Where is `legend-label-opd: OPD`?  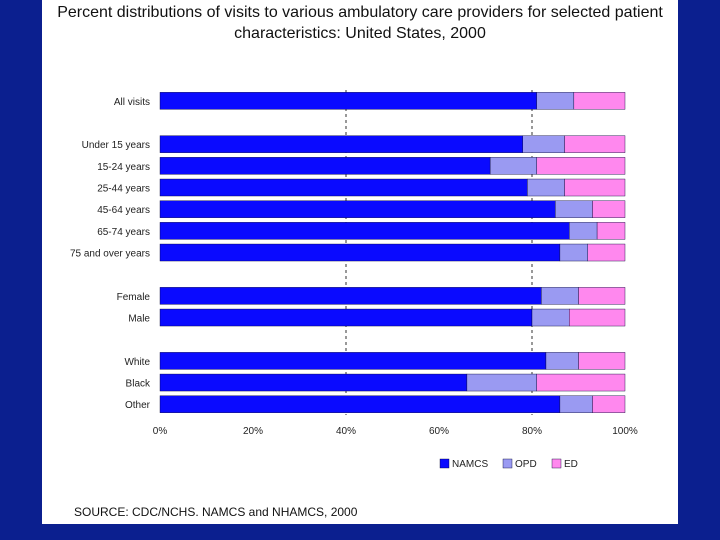 legend-label-opd: OPD is located at coordinates (526, 464).